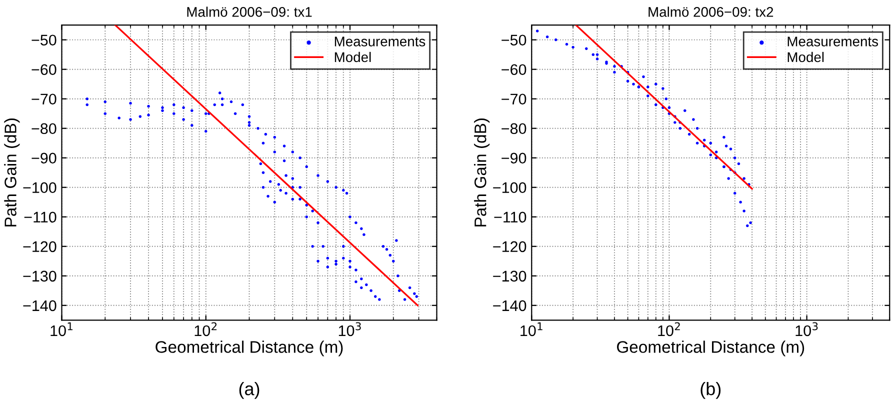 This screenshot has height=411, width=895. What do you see at coordinates (249, 390) in the screenshot?
I see `text: (a)` at bounding box center [249, 390].